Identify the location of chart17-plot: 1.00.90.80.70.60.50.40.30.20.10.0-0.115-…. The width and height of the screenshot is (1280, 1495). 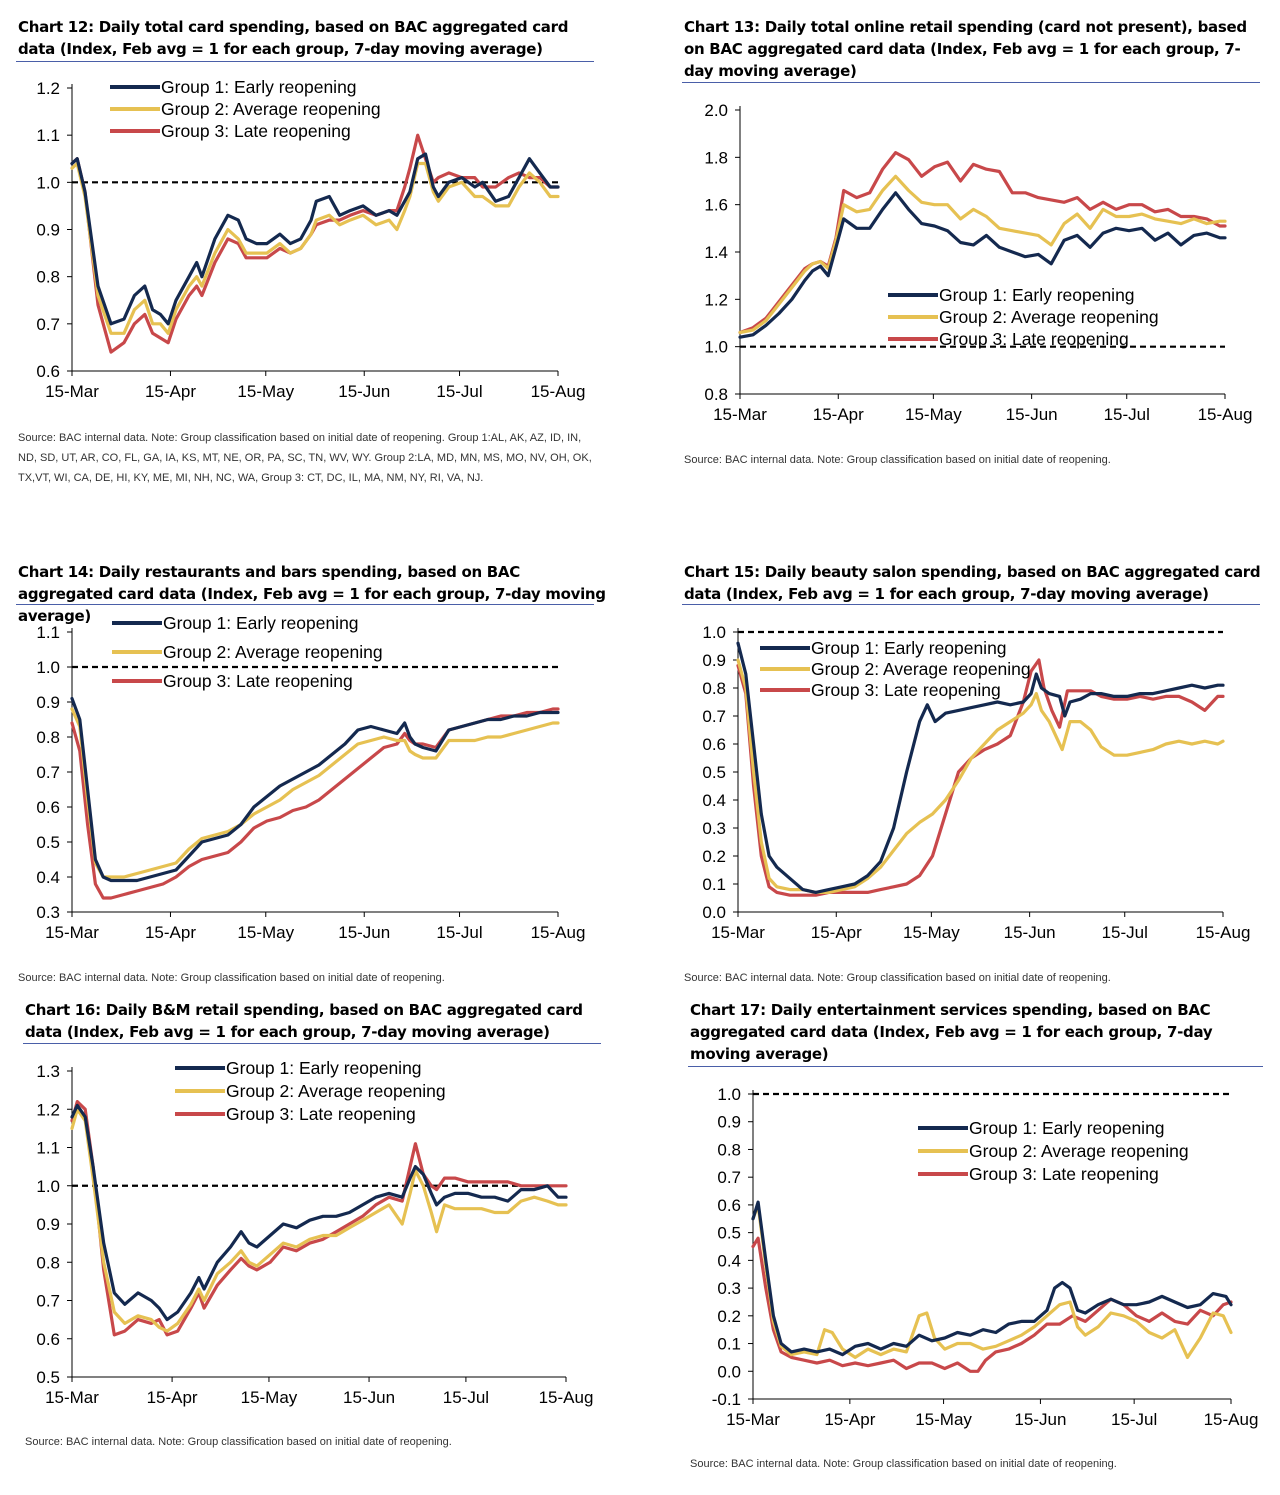
(985, 1257).